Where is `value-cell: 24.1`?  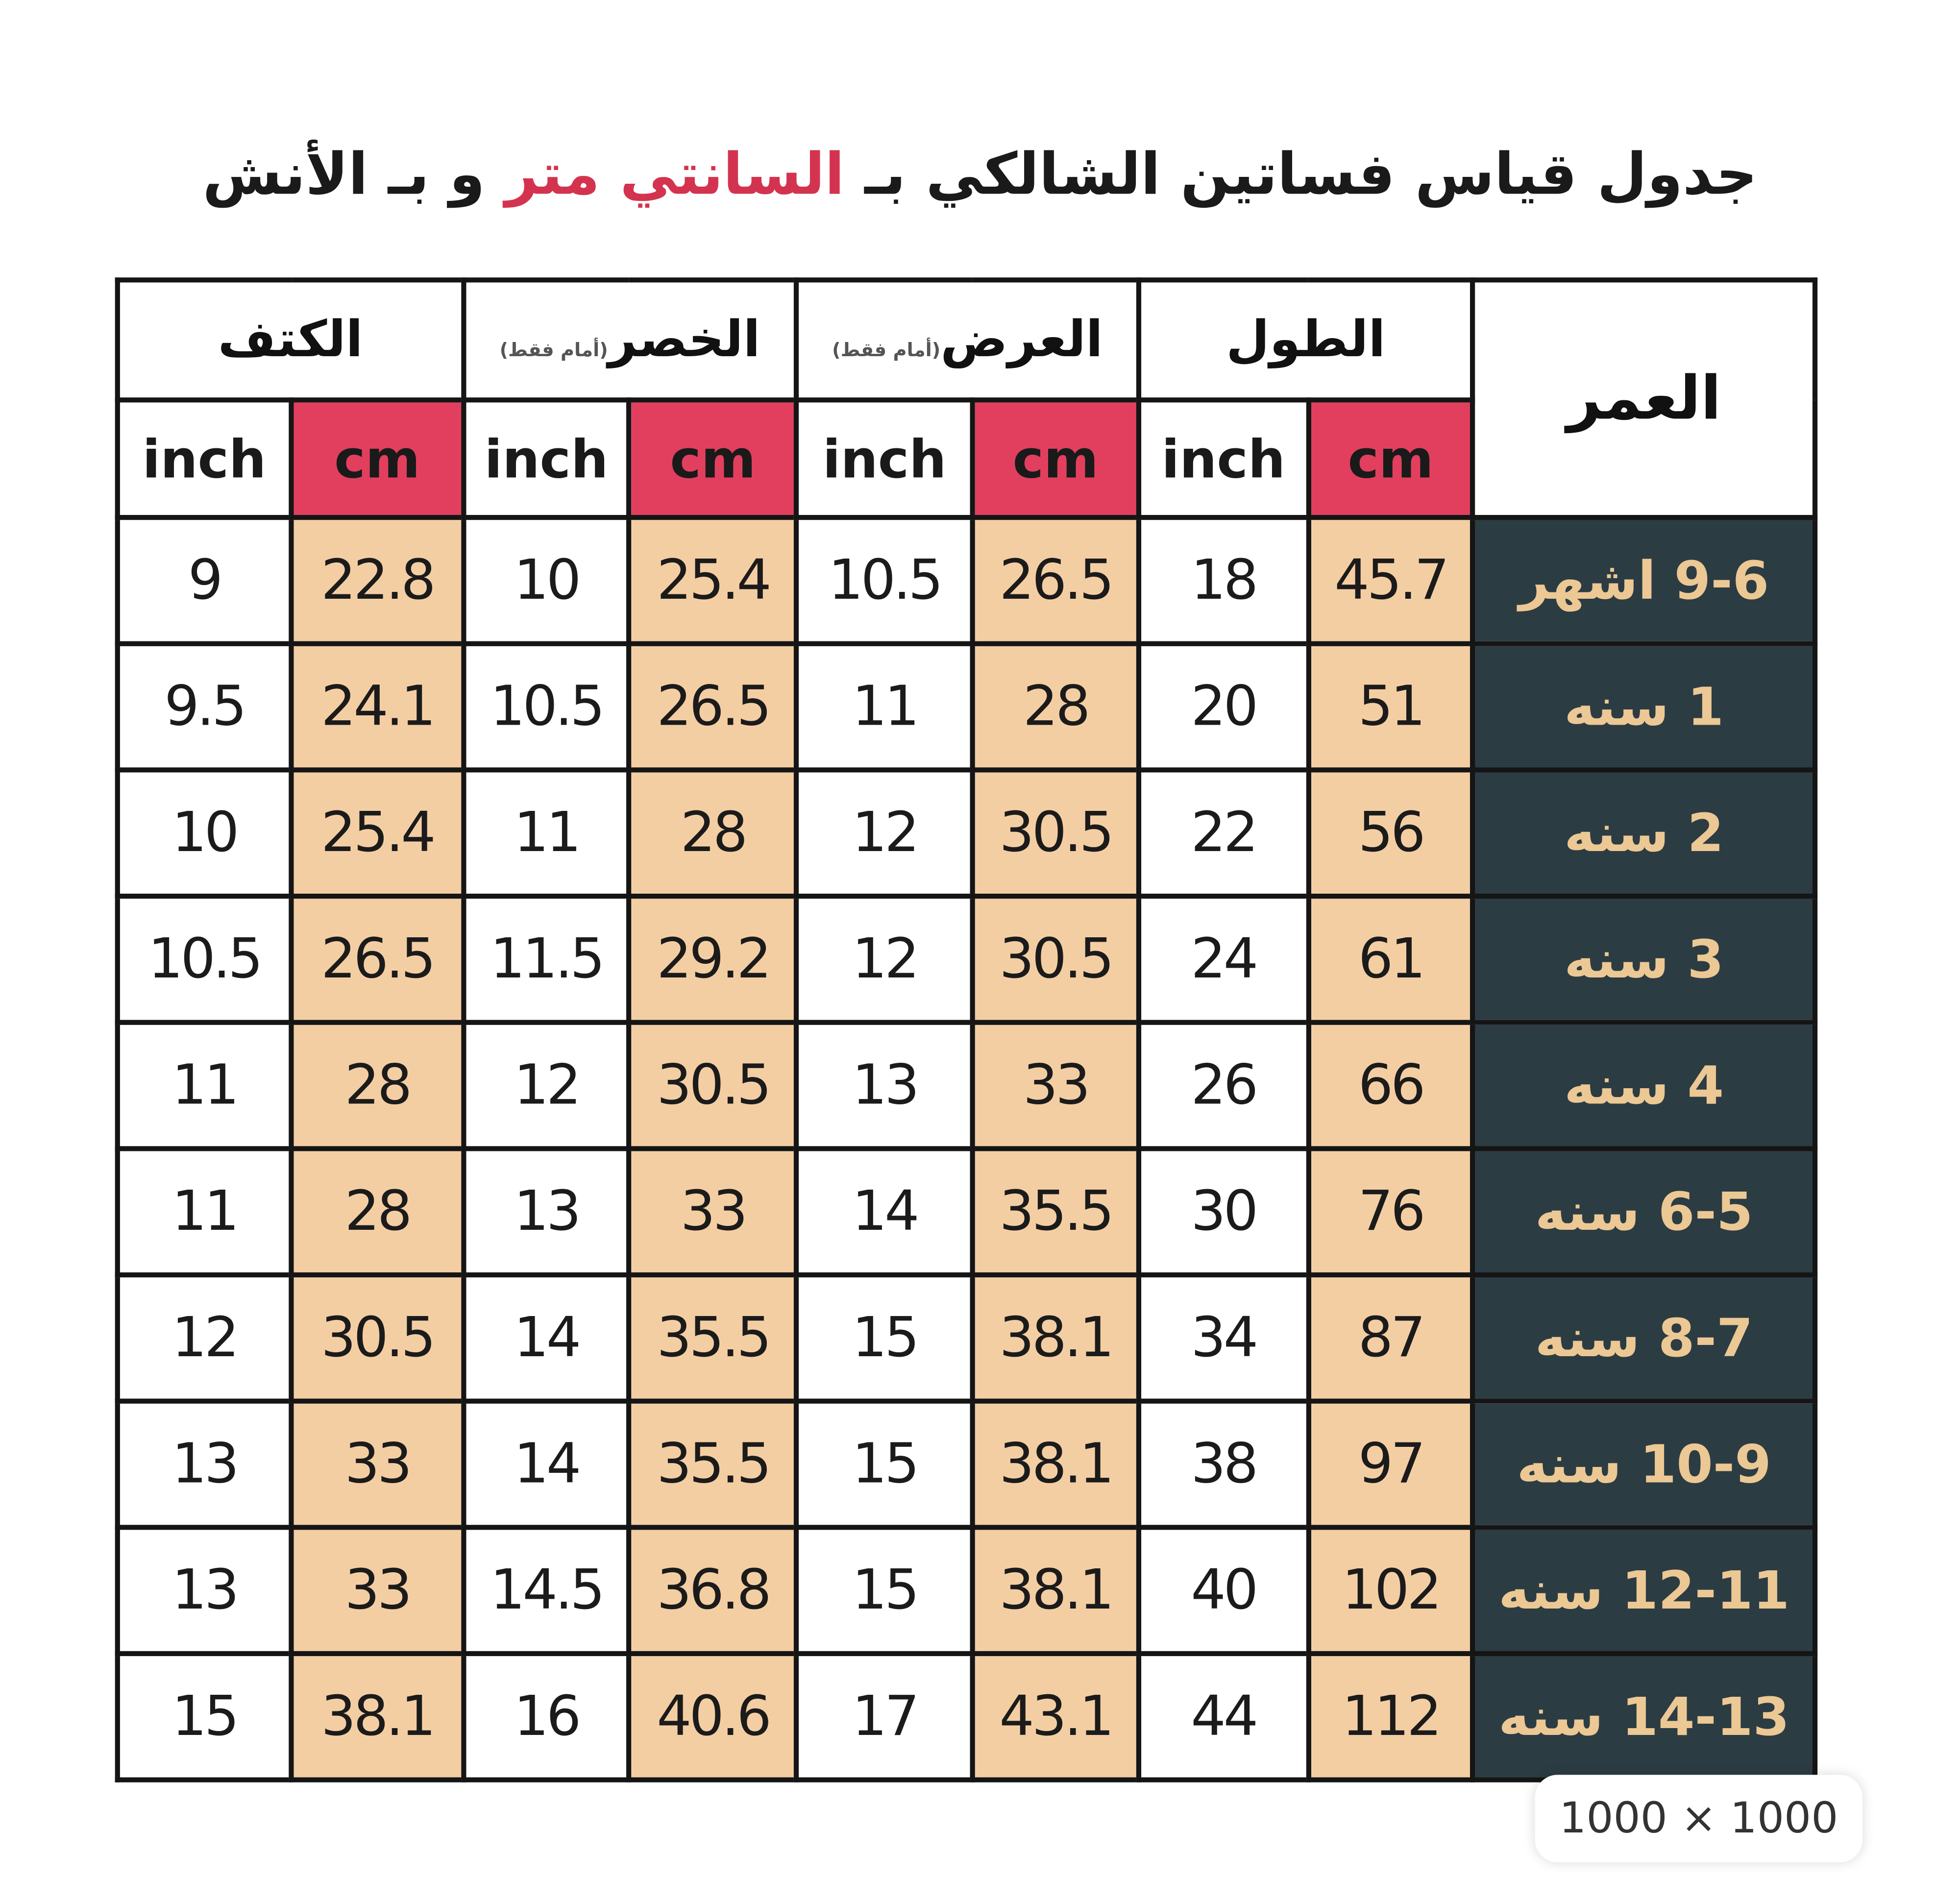 value-cell: 24.1 is located at coordinates (377, 707).